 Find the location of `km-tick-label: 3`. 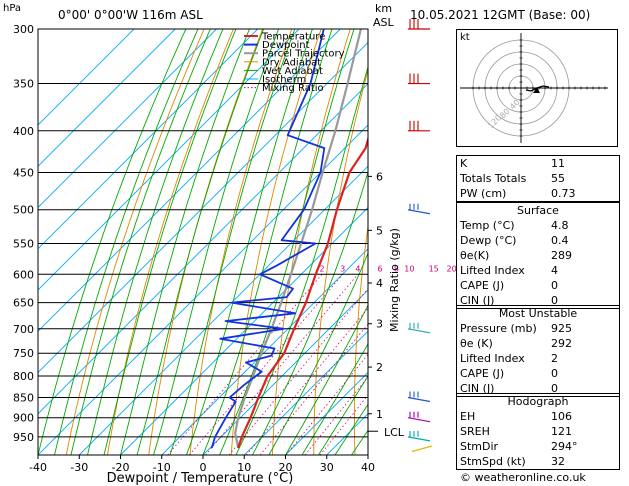

km-tick-label: 3 is located at coordinates (379, 324).